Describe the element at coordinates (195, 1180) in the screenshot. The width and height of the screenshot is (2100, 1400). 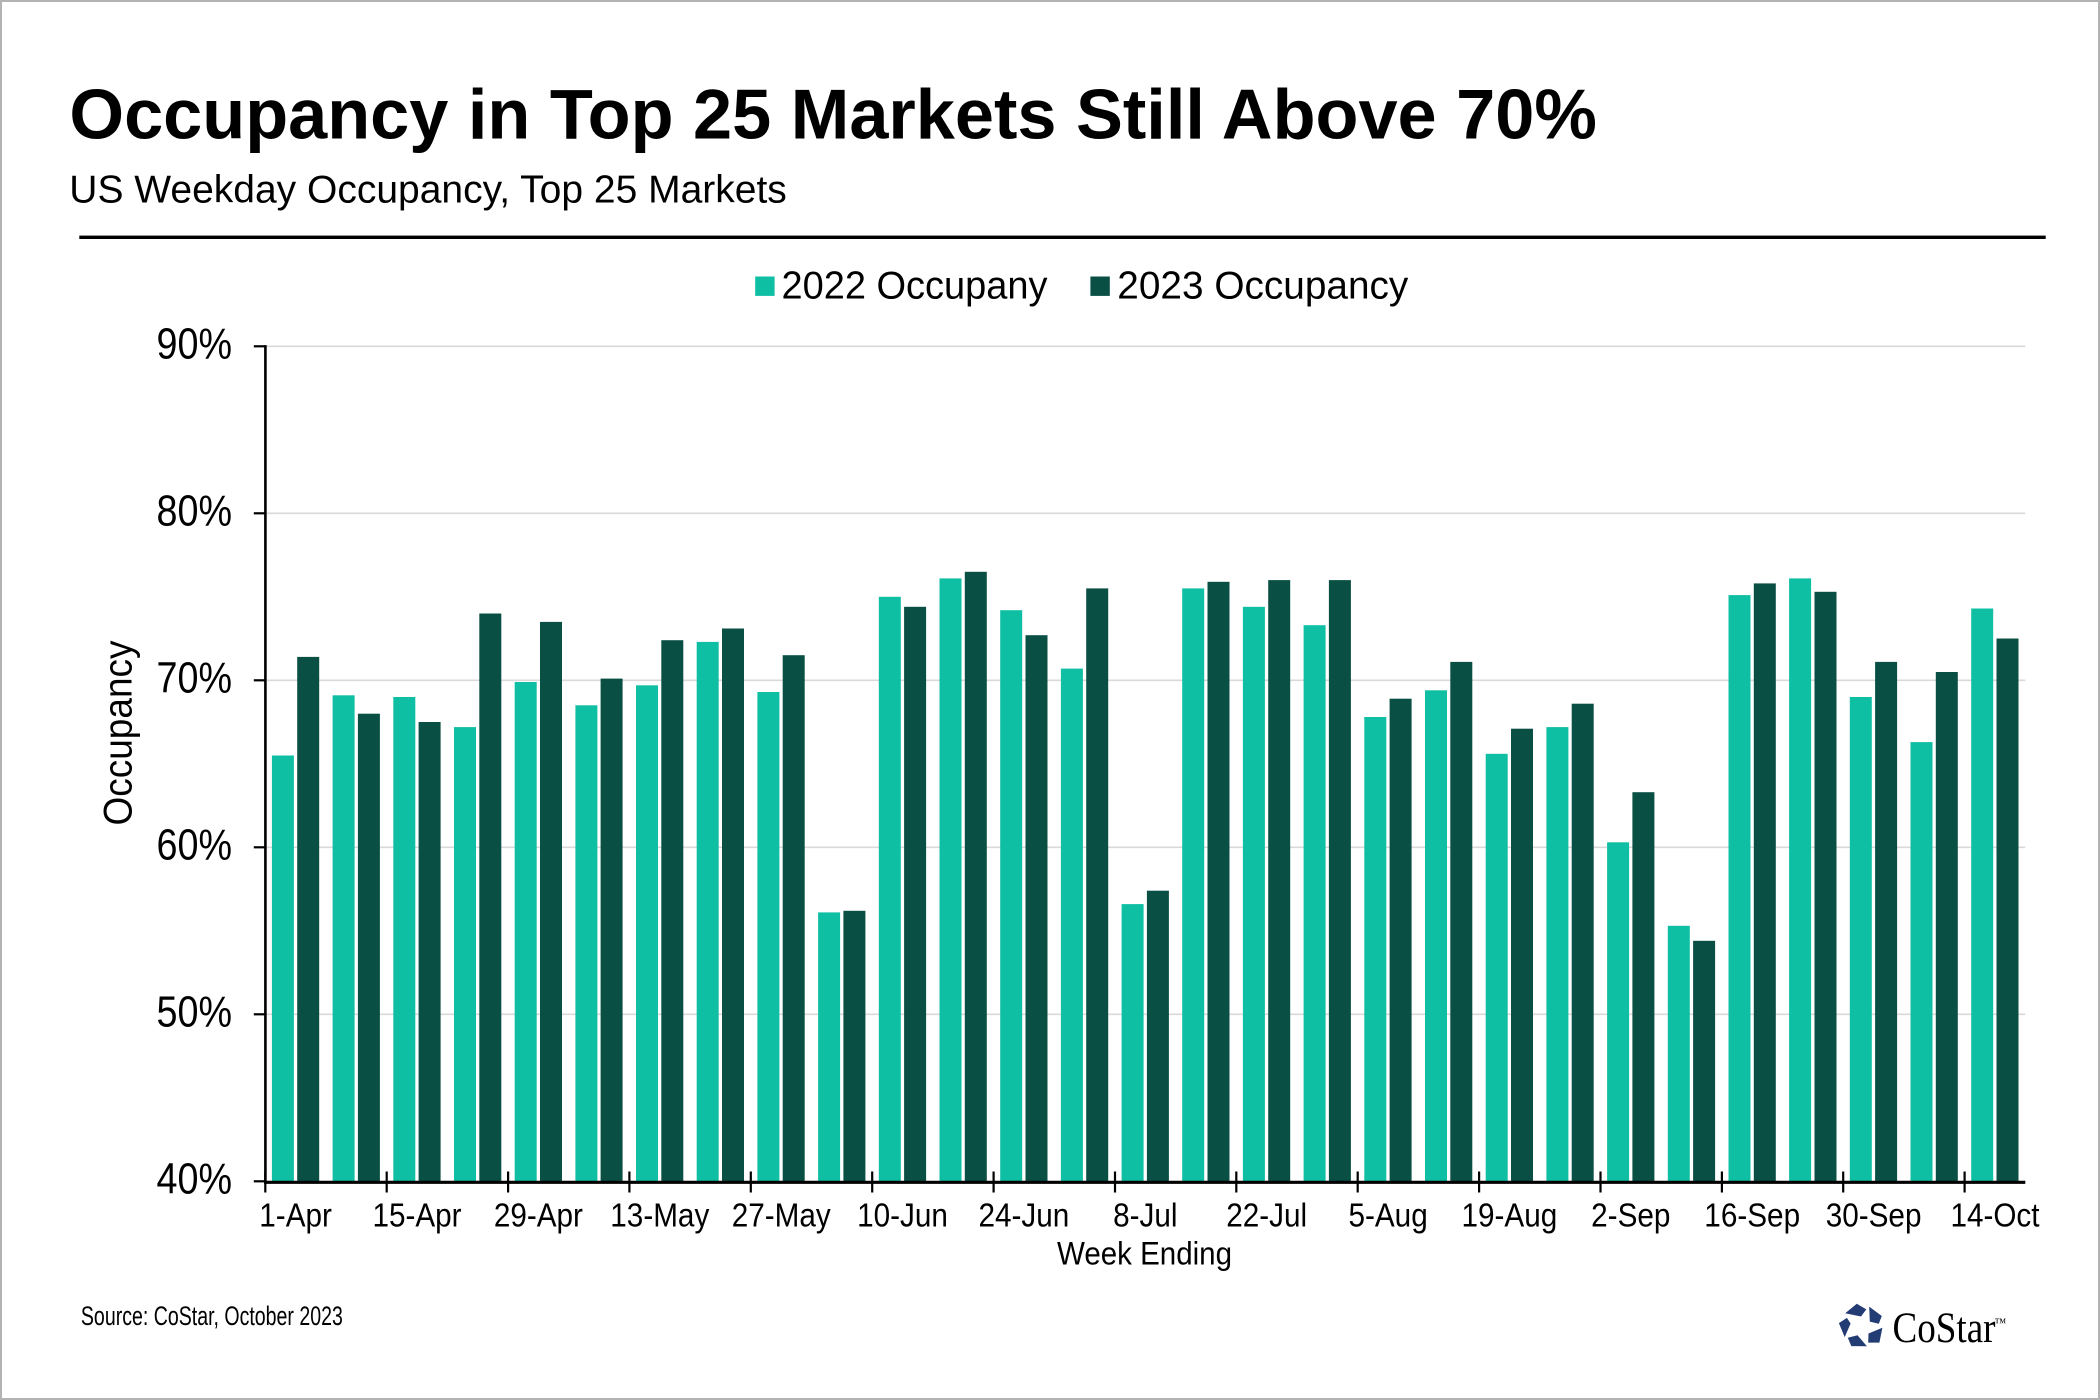
I see `svg-text: 40%` at that location.